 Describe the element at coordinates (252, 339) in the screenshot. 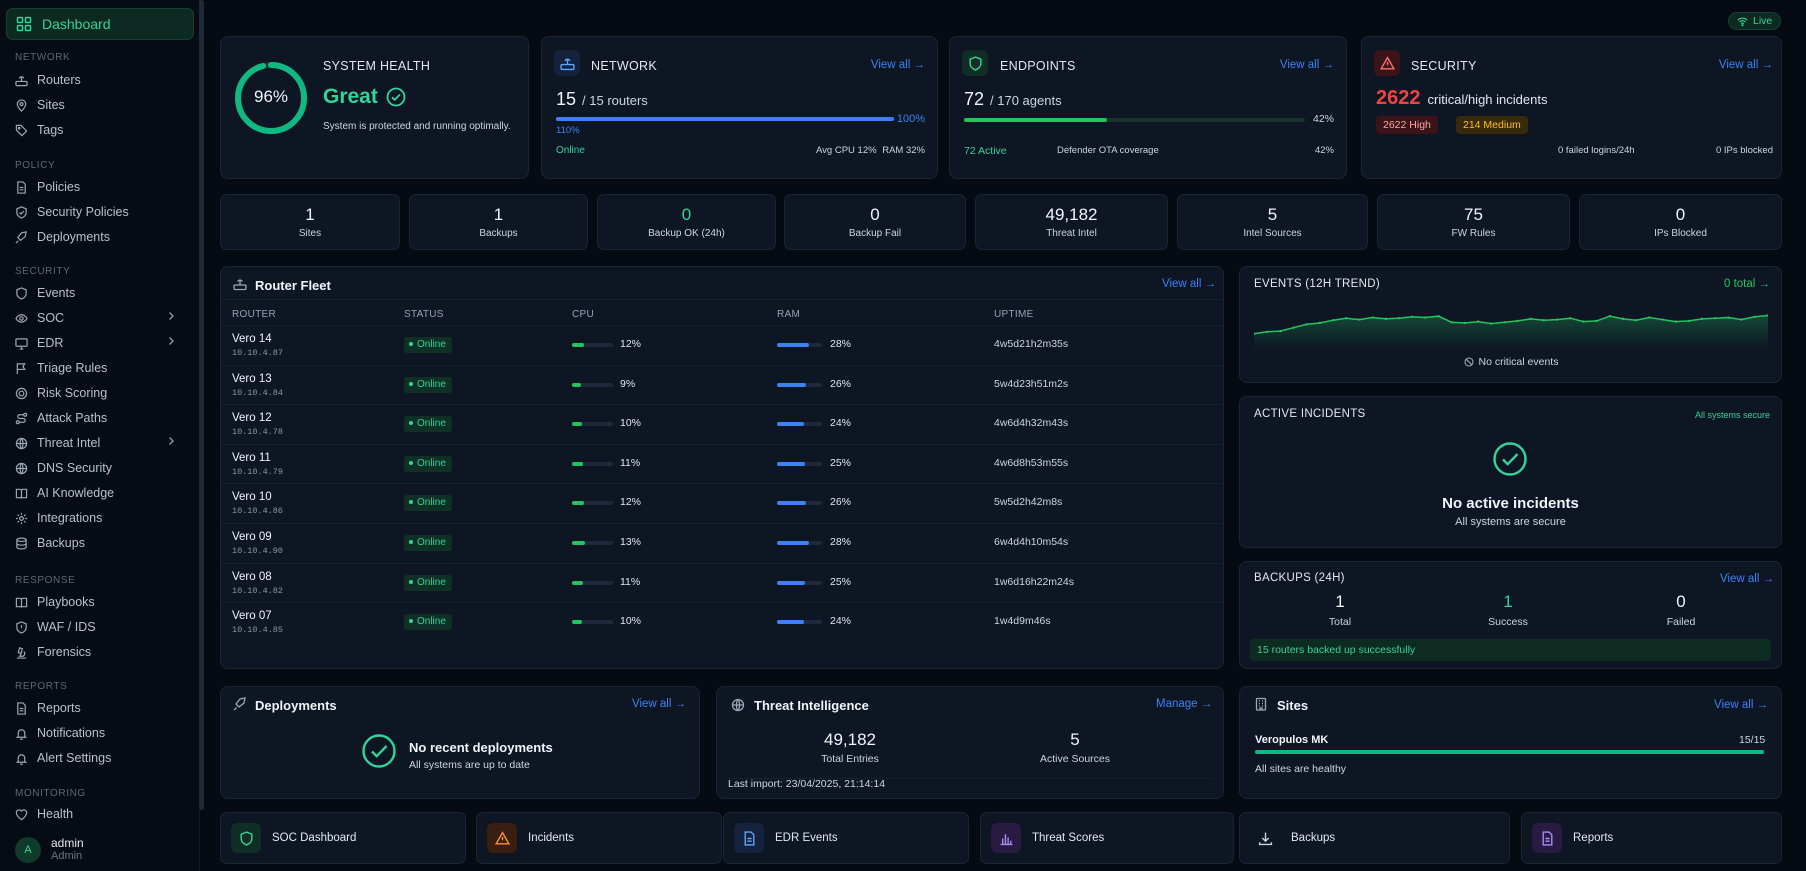

I see `router-name: Vero 14` at that location.